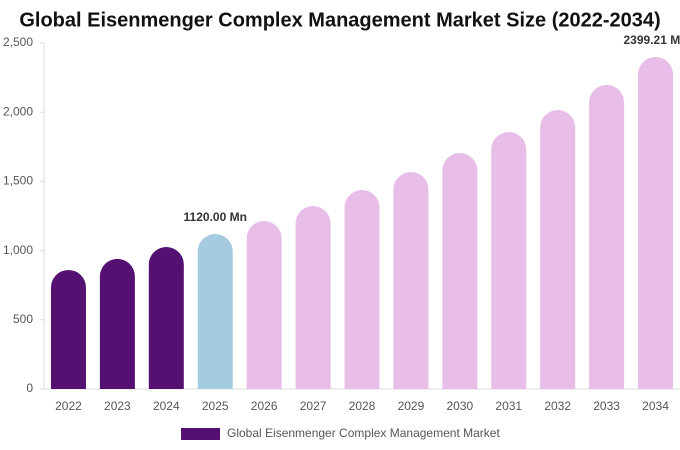  What do you see at coordinates (313, 406) in the screenshot?
I see `x-tick-label: 2027` at bounding box center [313, 406].